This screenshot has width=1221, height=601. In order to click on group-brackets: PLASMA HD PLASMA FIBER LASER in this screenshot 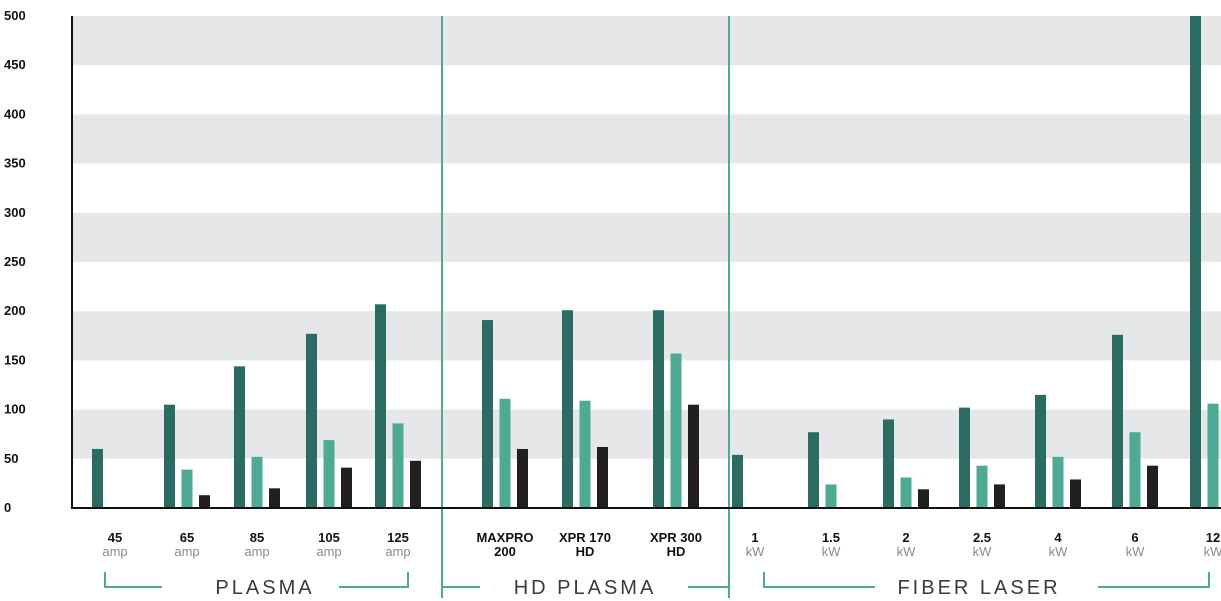, I will do `click(657, 585)`.